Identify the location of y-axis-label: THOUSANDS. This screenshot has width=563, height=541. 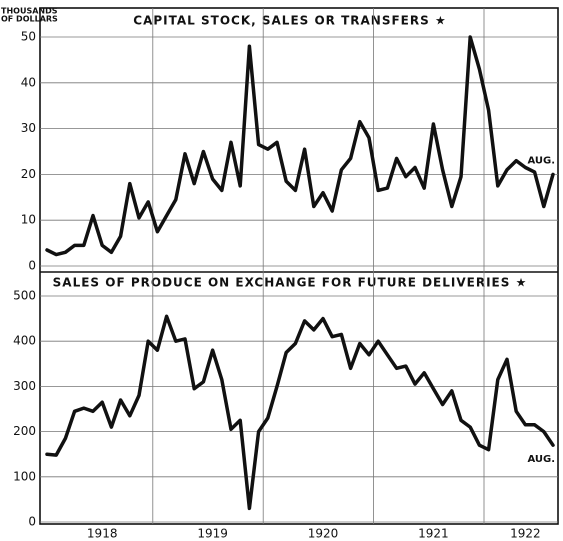
(29, 11).